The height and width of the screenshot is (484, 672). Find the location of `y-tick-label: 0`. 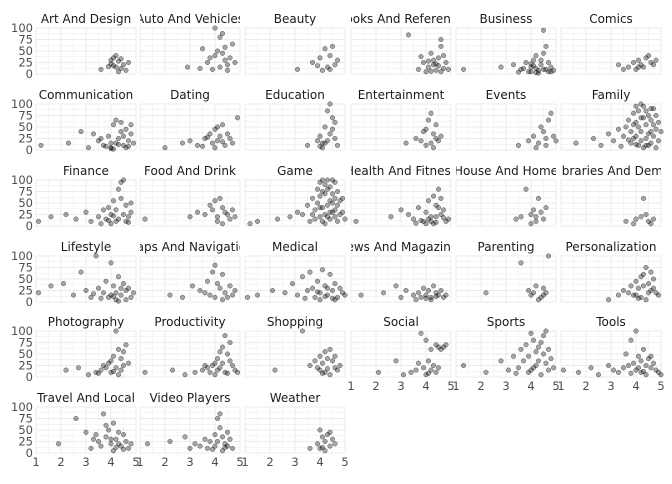

y-tick-label: 0 is located at coordinates (29, 453).